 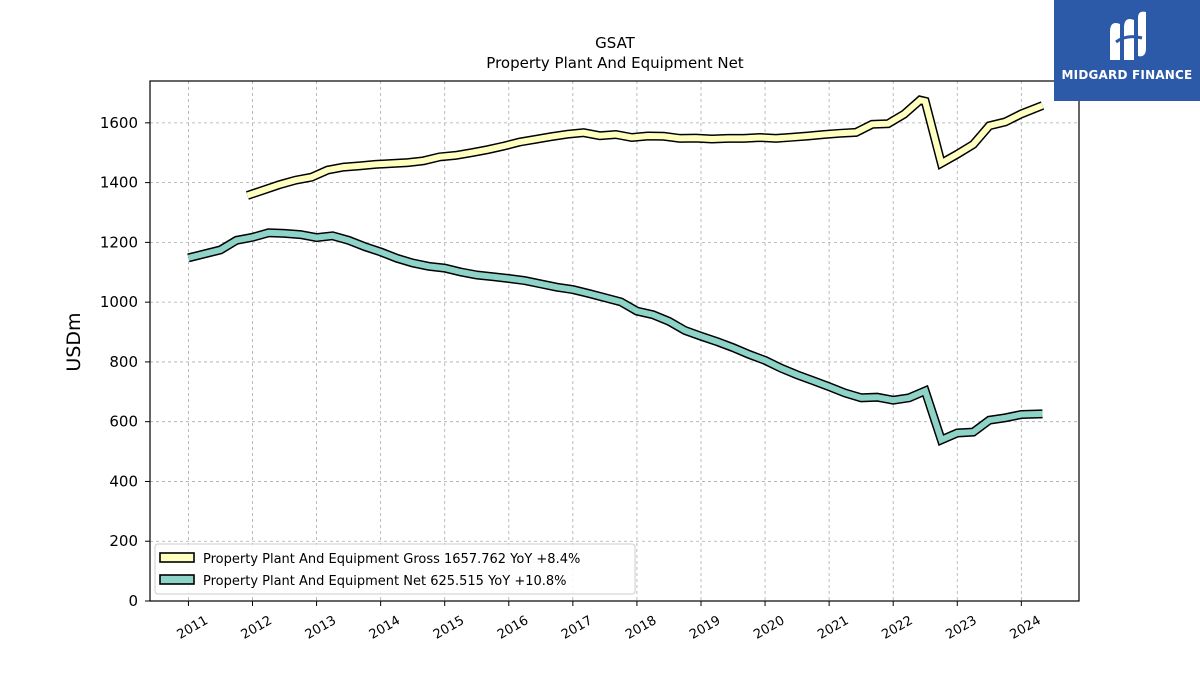 I want to click on x-tick-label: 2015, so click(x=449, y=628).